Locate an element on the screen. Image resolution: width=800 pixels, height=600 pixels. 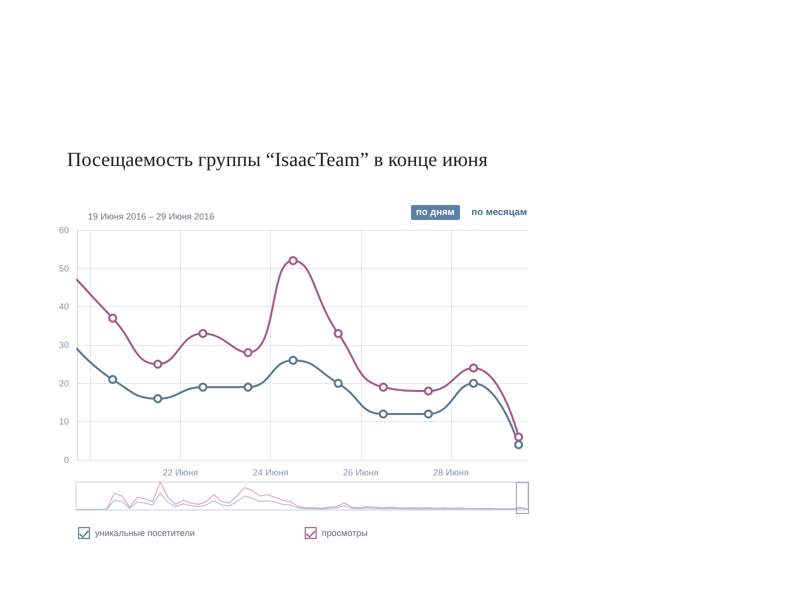
x-tick-label: 22 Июня is located at coordinates (180, 473).